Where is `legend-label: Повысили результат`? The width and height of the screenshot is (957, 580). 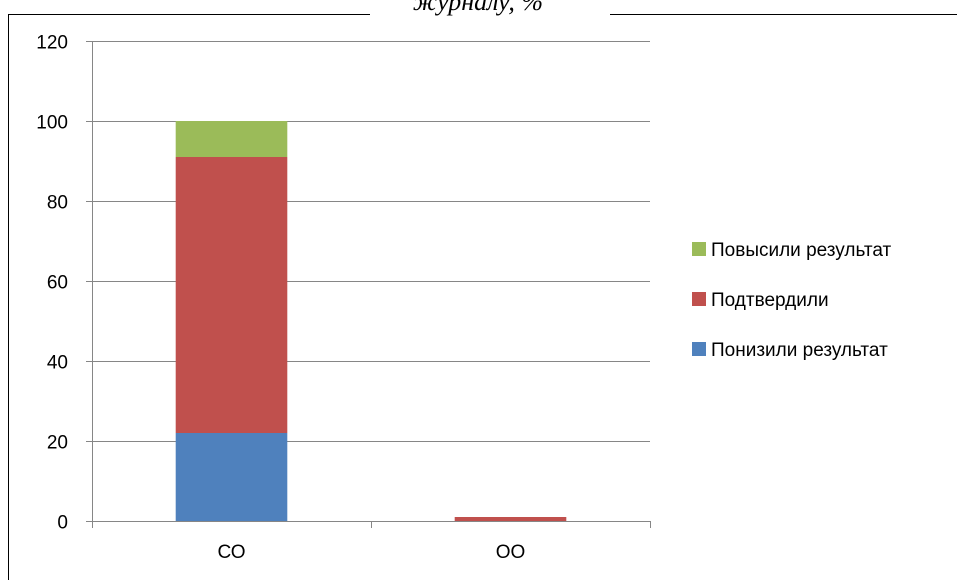
legend-label: Повысили результат is located at coordinates (801, 250).